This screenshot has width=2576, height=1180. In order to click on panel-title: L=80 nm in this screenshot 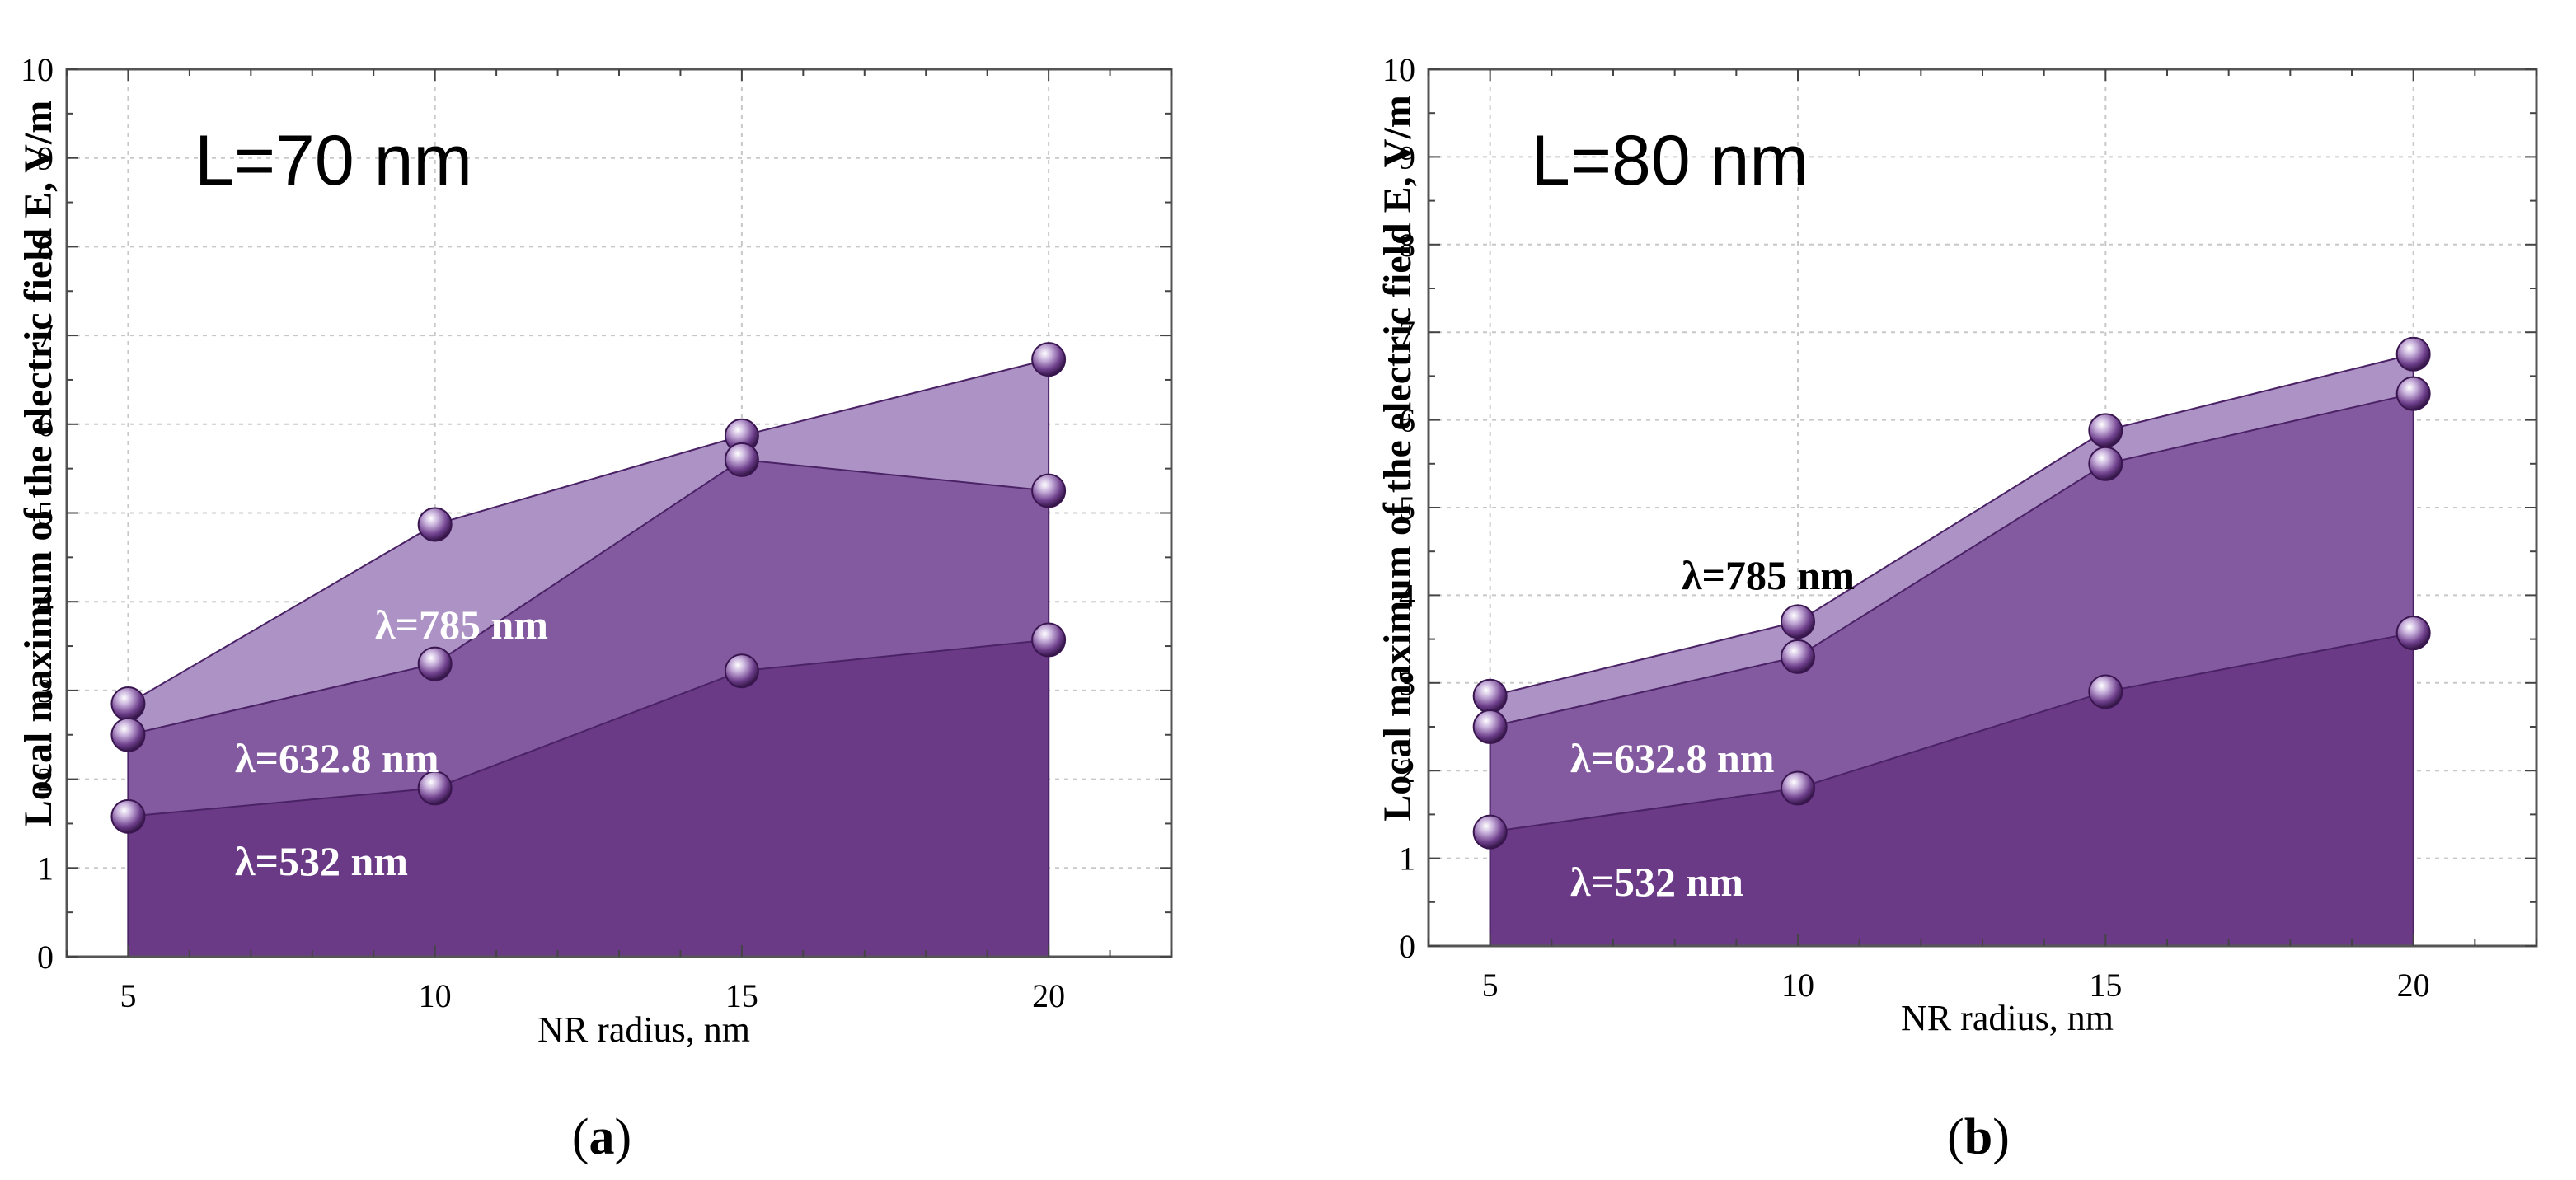, I will do `click(1670, 160)`.